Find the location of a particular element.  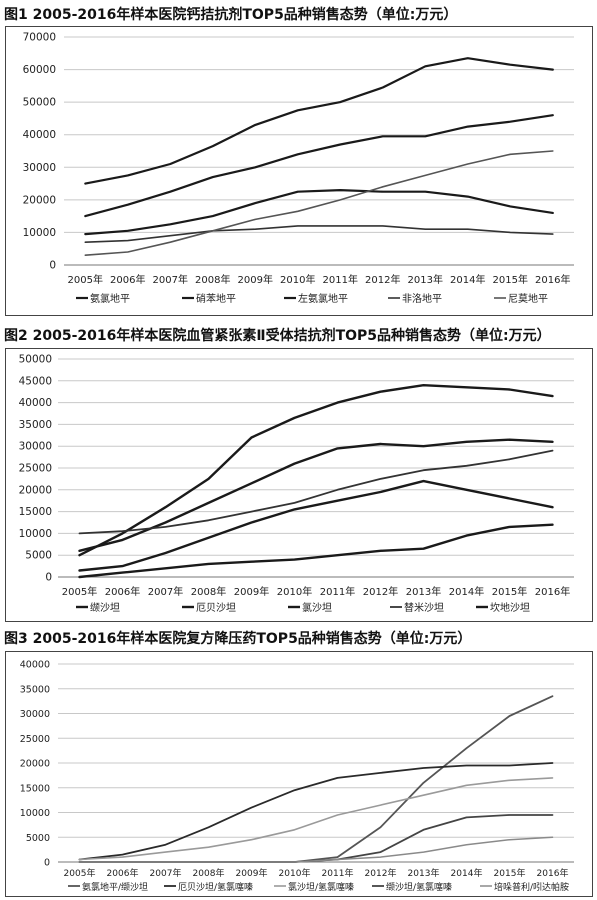

legend-label: 缬沙坦/氢氯噻嗪 is located at coordinates (419, 887).